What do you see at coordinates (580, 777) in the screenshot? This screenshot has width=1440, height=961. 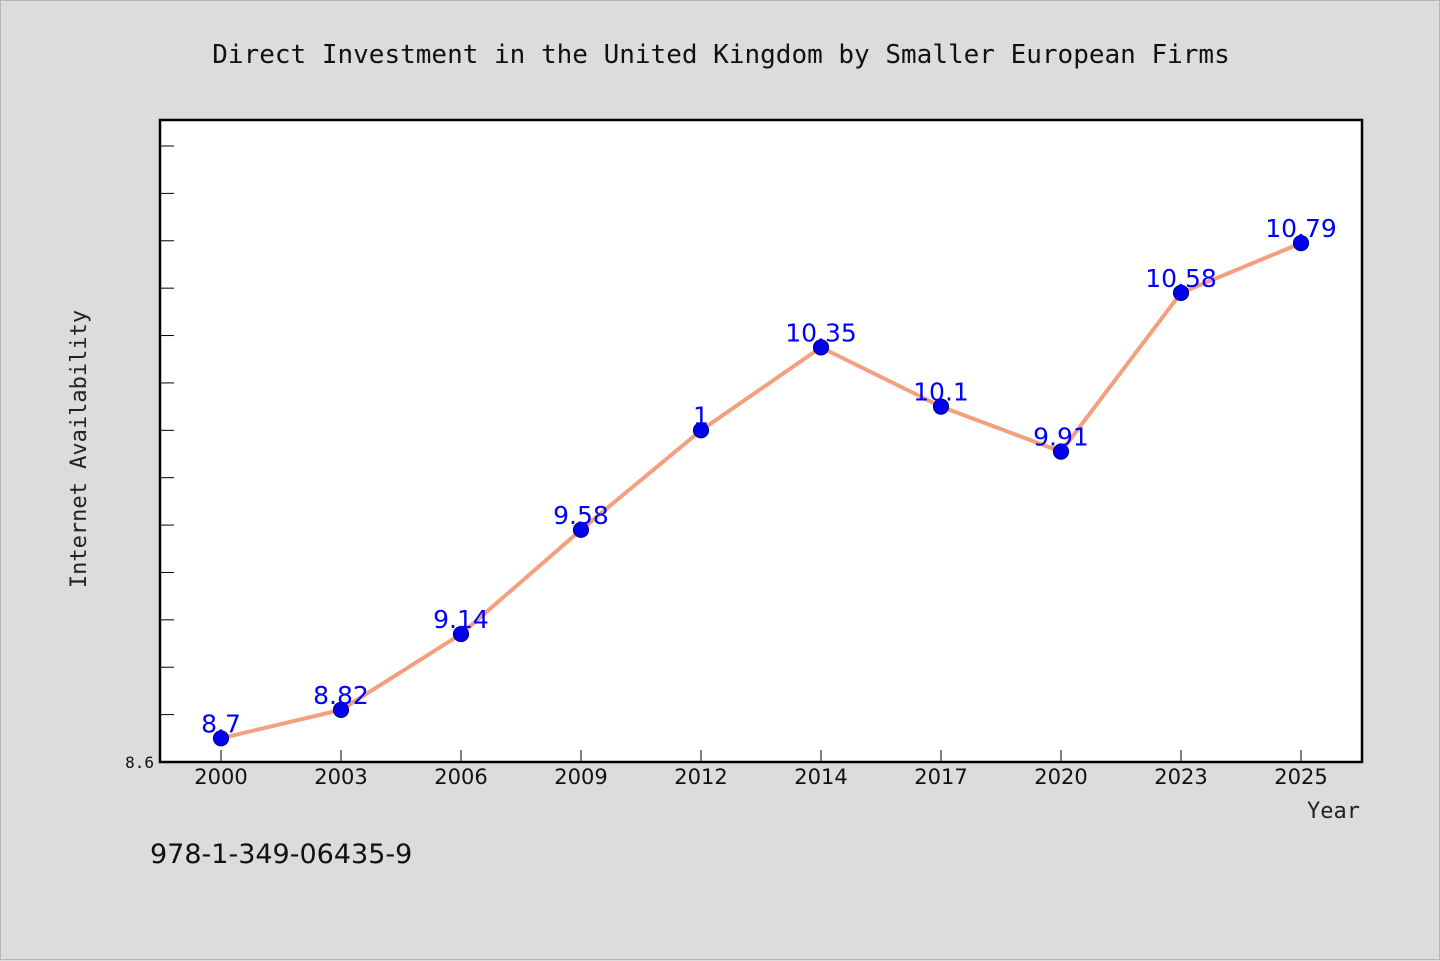 I see `x-tick-label: 2009` at bounding box center [580, 777].